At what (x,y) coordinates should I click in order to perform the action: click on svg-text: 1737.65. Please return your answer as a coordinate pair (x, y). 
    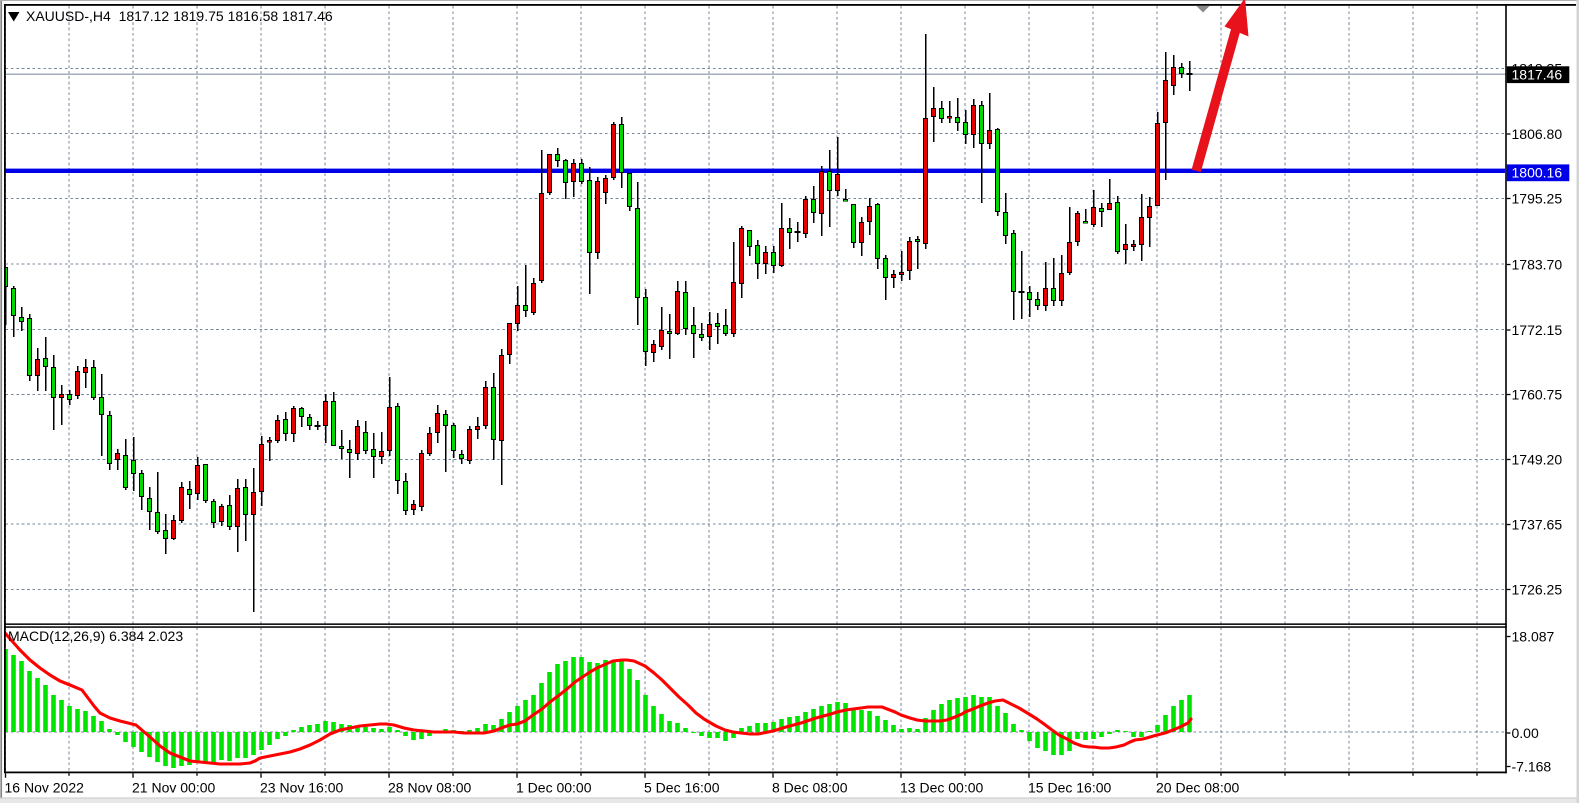
    Looking at the image, I should click on (1537, 525).